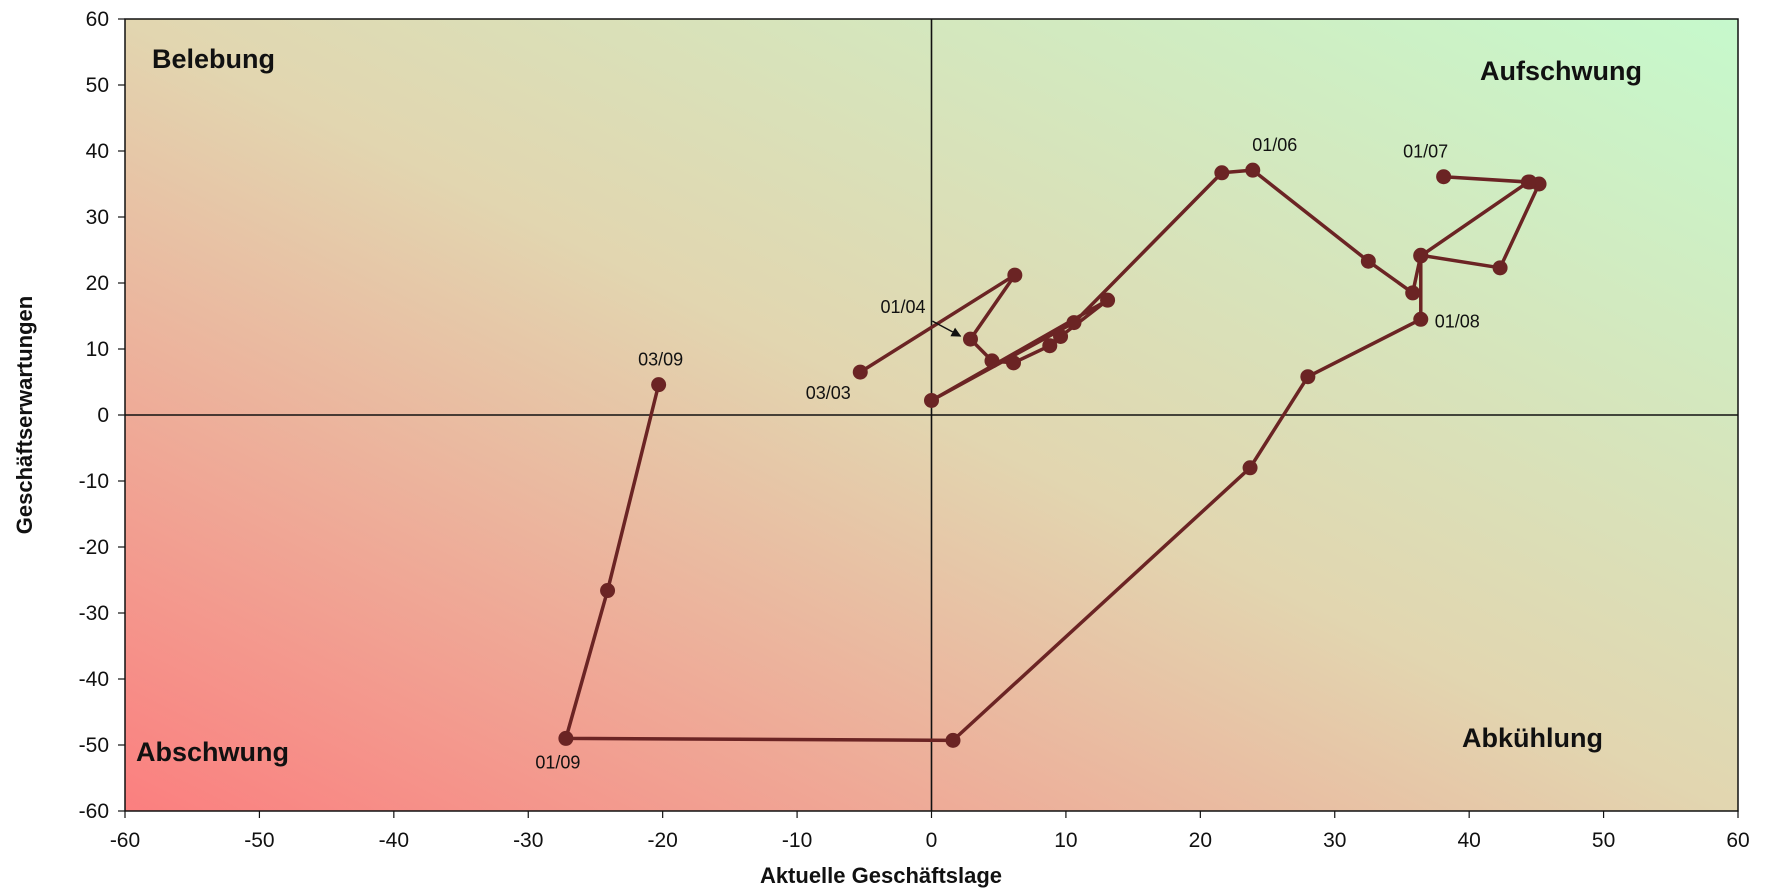  Describe the element at coordinates (932, 840) in the screenshot. I see `x-tick-label: 0` at that location.